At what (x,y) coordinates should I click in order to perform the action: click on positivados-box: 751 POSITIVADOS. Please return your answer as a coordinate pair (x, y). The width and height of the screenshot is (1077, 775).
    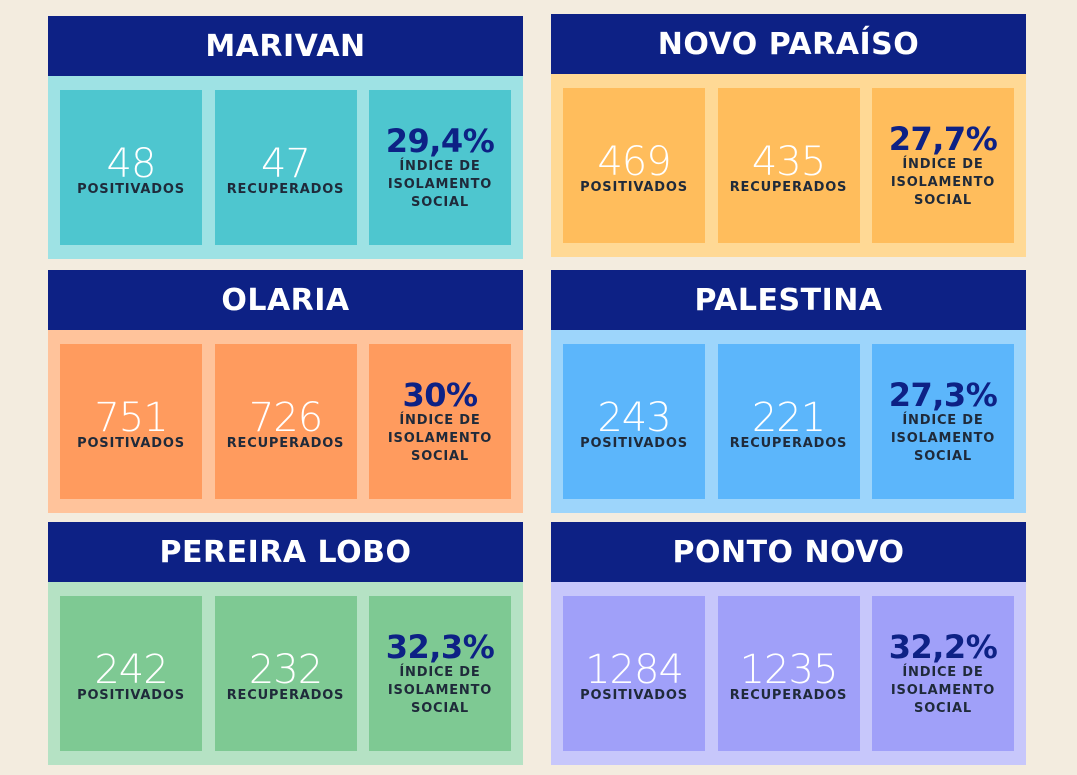
    Looking at the image, I should click on (131, 421).